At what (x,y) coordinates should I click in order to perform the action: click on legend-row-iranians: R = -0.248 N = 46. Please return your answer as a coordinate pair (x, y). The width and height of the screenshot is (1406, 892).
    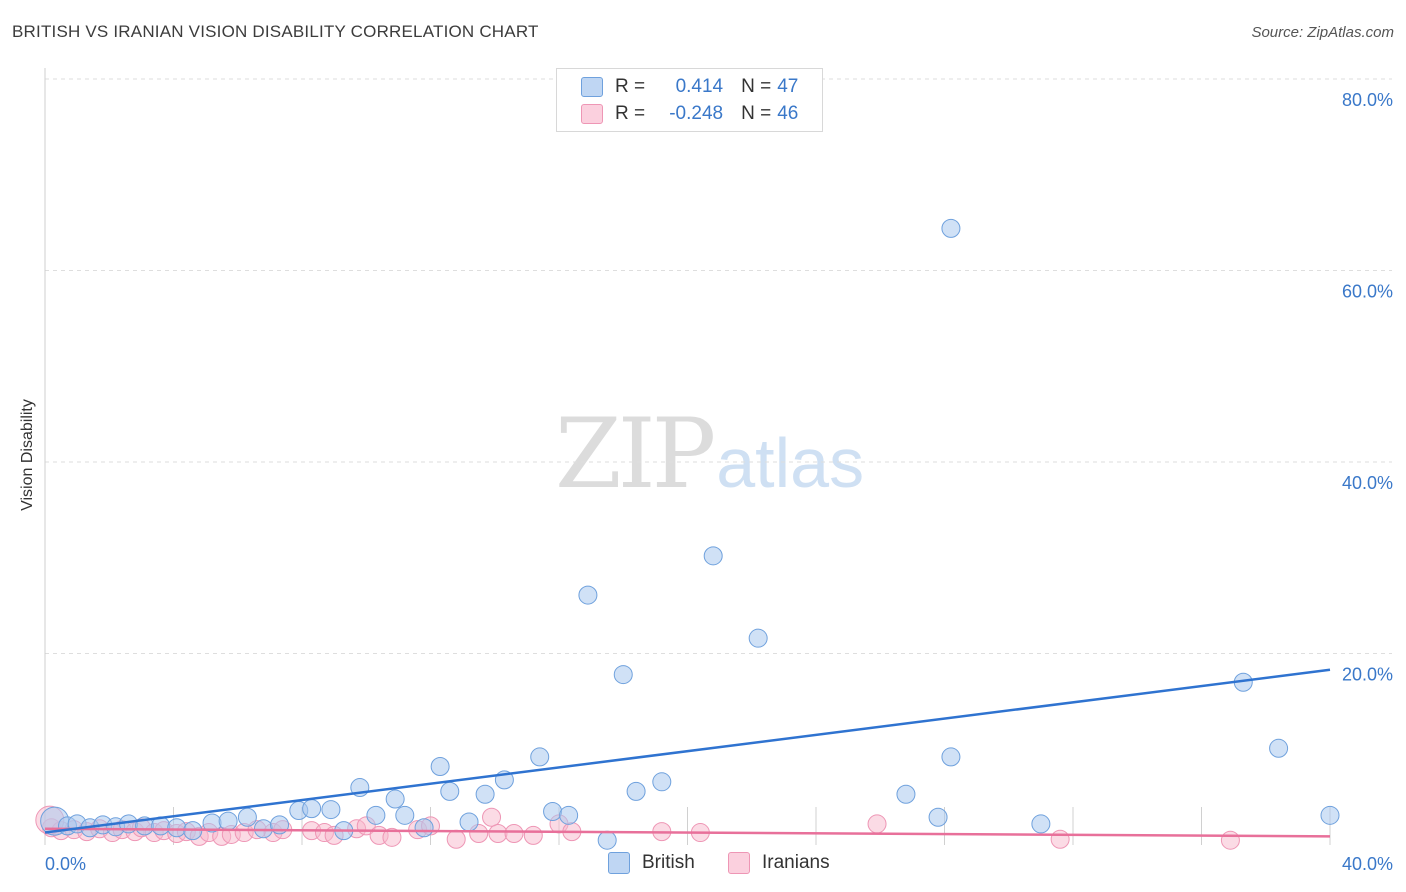
    Looking at the image, I should click on (689, 114).